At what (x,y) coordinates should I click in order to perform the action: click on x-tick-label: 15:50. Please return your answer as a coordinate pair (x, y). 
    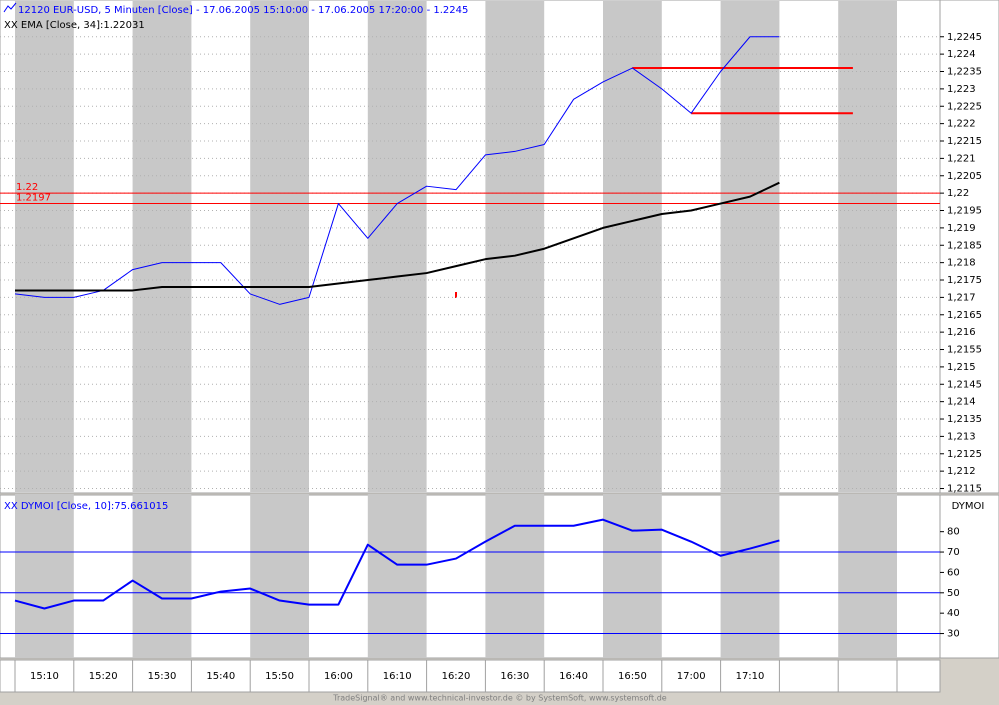
    Looking at the image, I should click on (279, 676).